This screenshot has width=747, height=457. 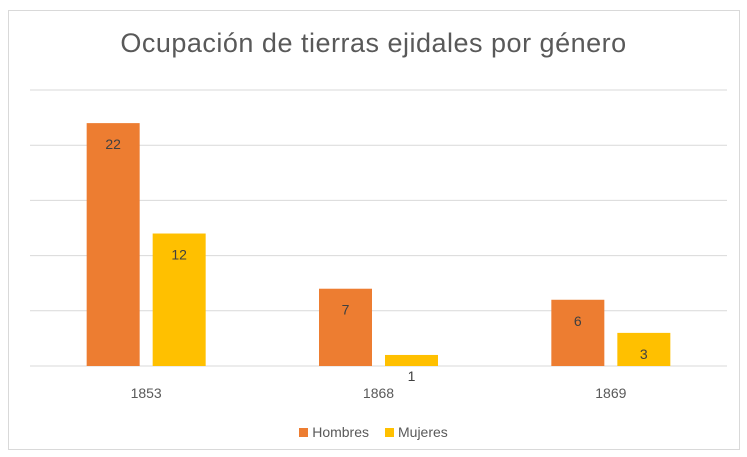 What do you see at coordinates (113, 144) in the screenshot?
I see `data-label: 22` at bounding box center [113, 144].